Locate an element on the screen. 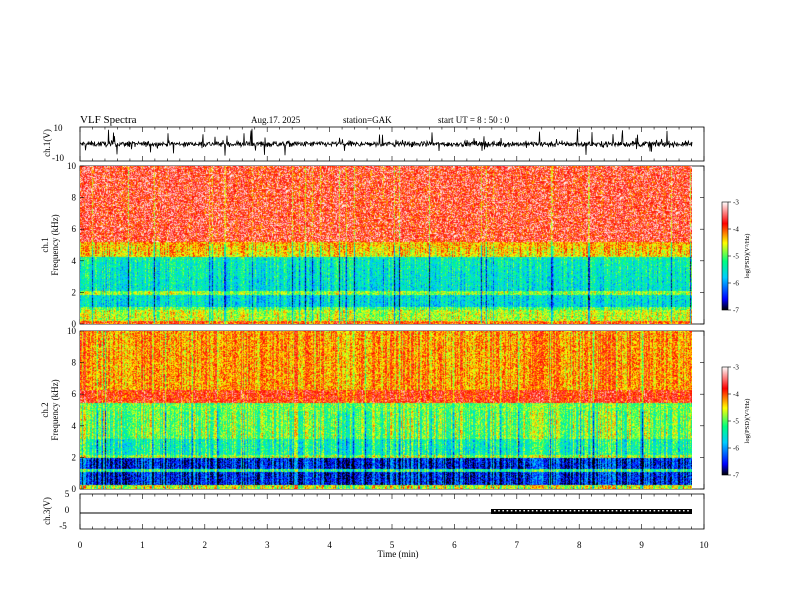 This screenshot has width=792, height=612. ch3-ytick-mid: 0 is located at coordinates (67, 510).